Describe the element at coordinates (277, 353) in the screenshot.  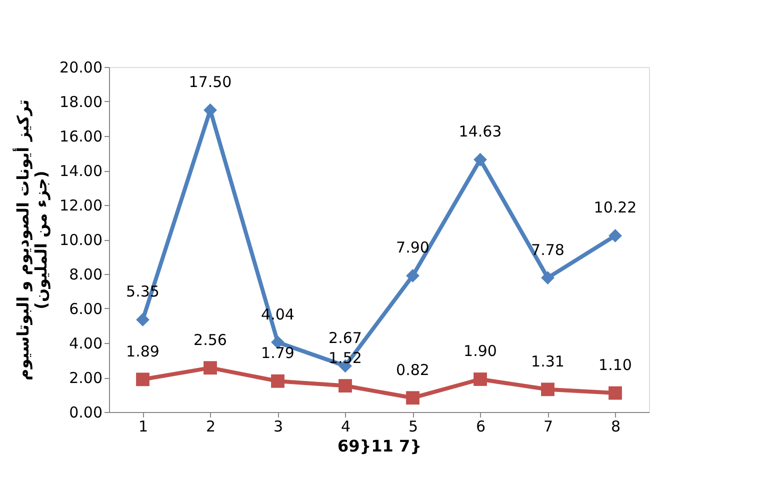
I see `data-label: 1.79` at that location.